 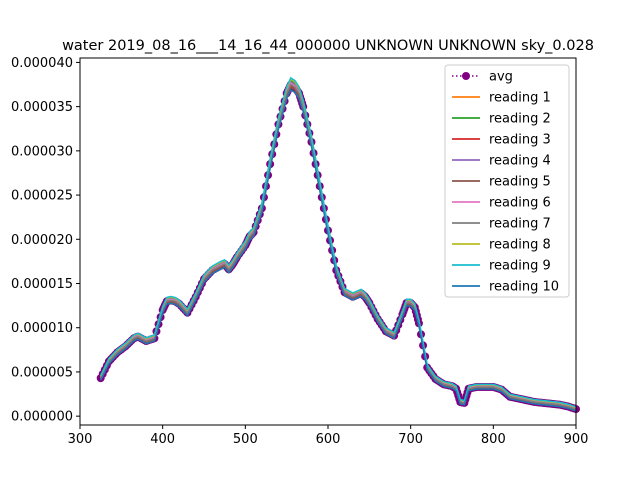 What do you see at coordinates (520, 161) in the screenshot?
I see `legend-label: reading 4` at bounding box center [520, 161].